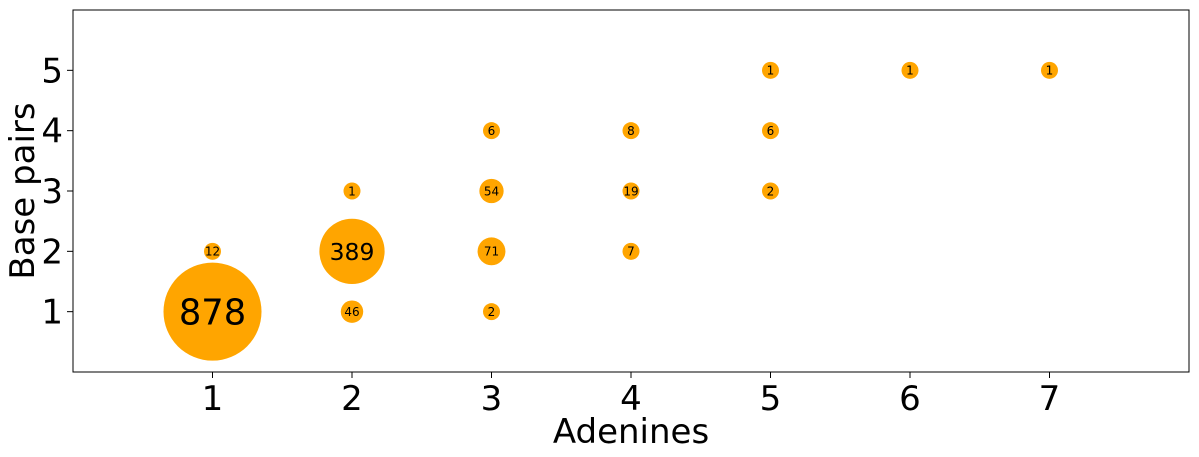 The height and width of the screenshot is (457, 1199). Describe the element at coordinates (52, 132) in the screenshot. I see `y-tick-label: 4` at that location.